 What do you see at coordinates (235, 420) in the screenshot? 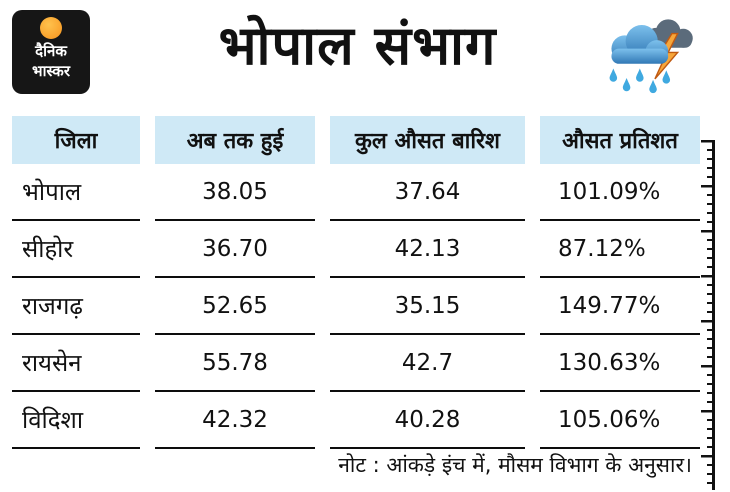
I see `so-far-value: 42.32` at bounding box center [235, 420].